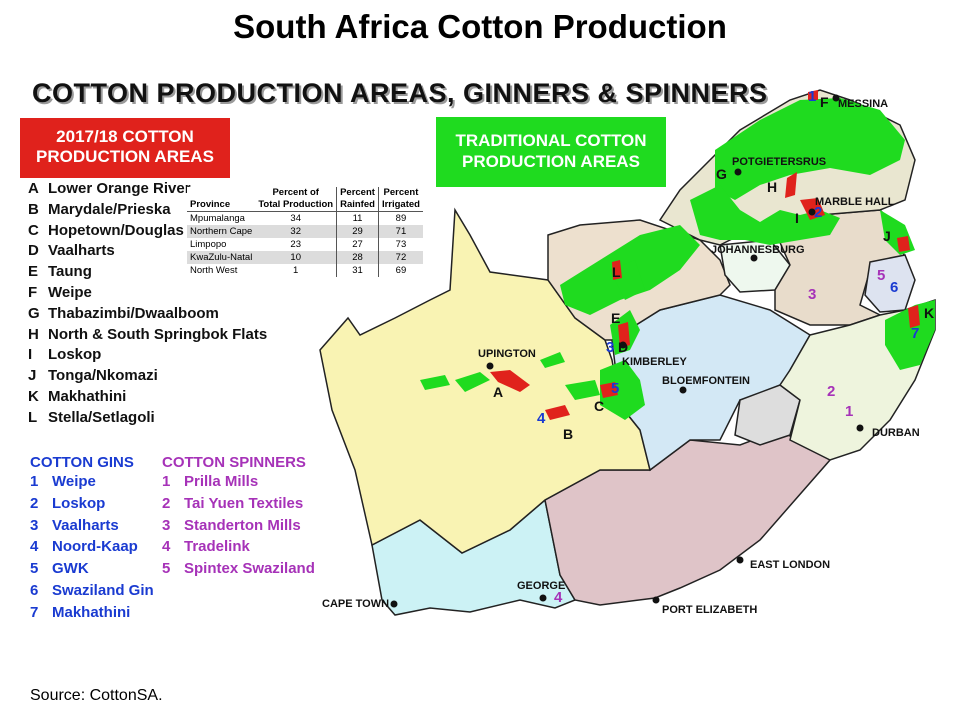 The height and width of the screenshot is (720, 960). I want to click on table-cell-total: 1, so click(296, 270).